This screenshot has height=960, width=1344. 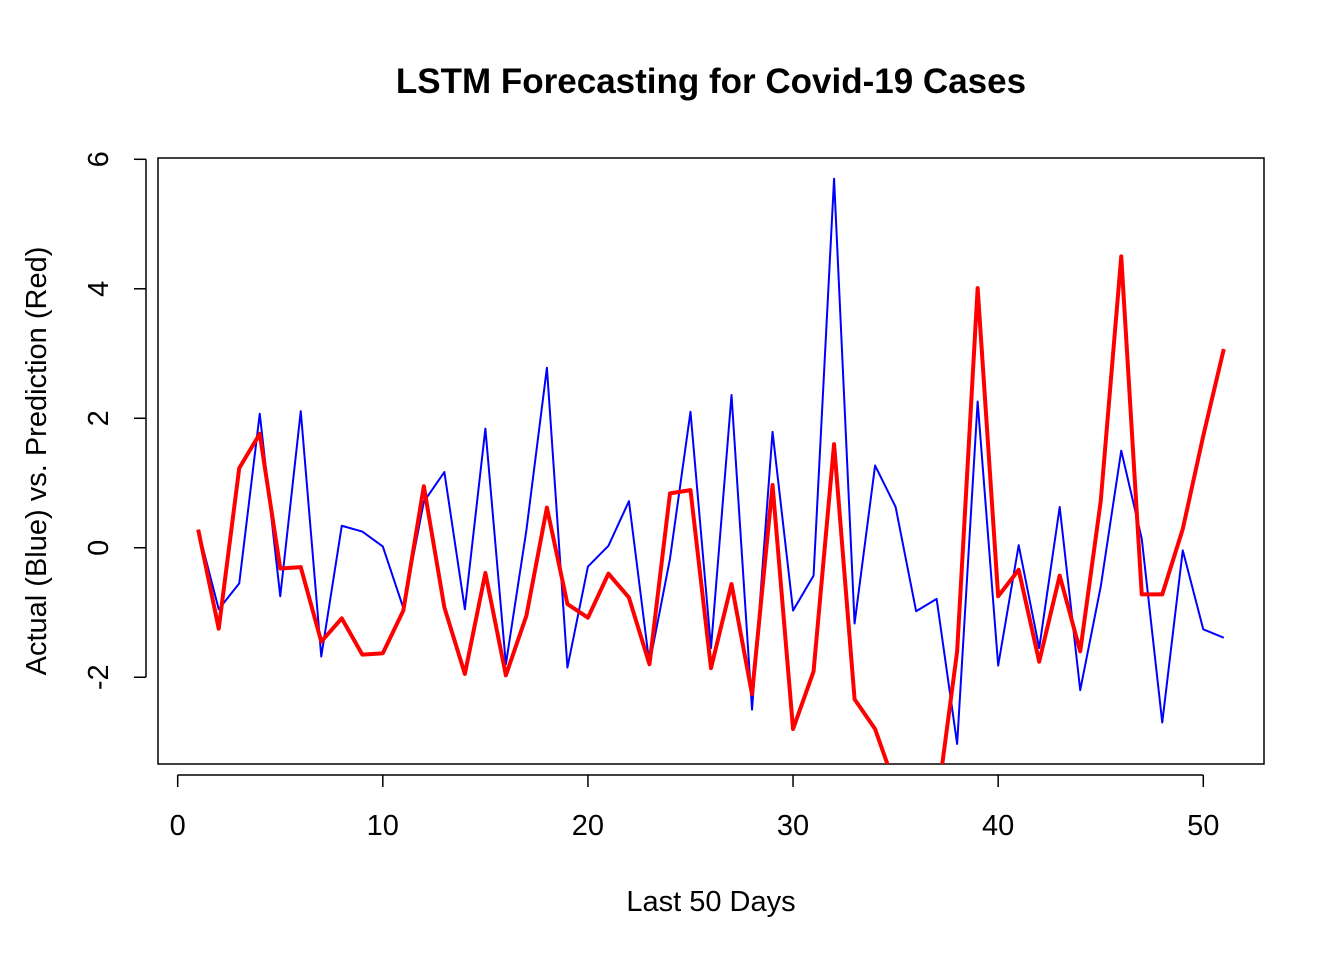 I want to click on y-tick-label: 6, so click(x=99, y=159).